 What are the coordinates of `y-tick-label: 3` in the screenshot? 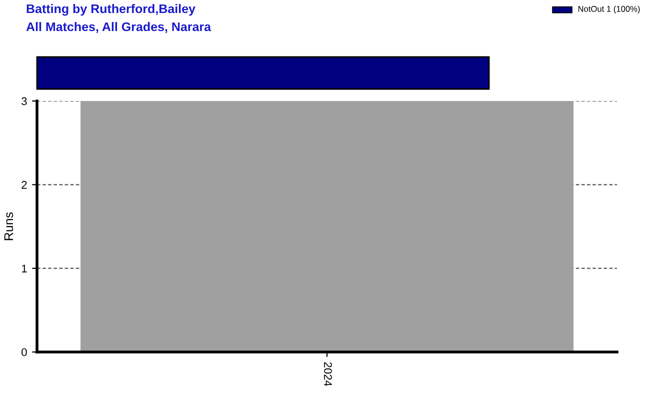 It's located at (24, 101).